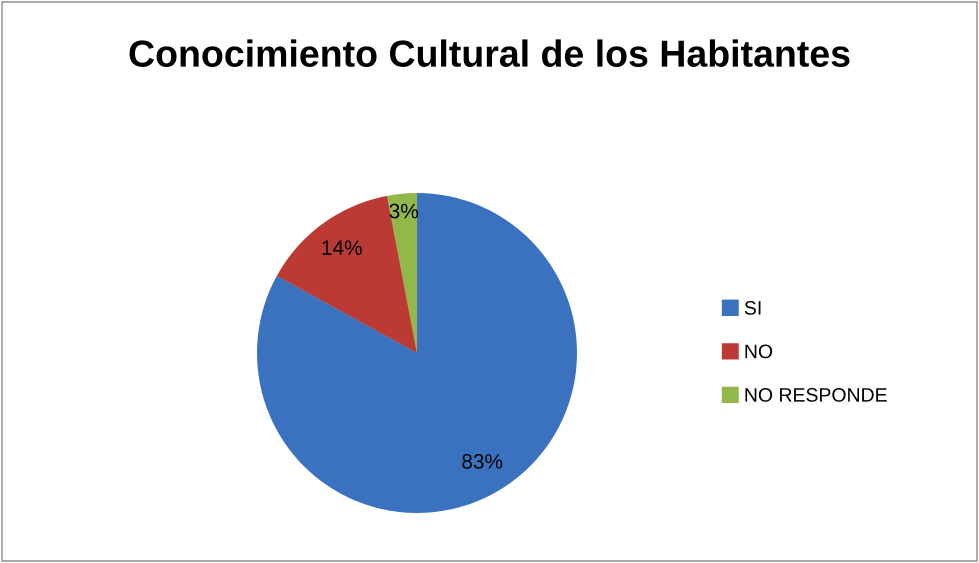 The width and height of the screenshot is (979, 563). I want to click on data-label: 83%, so click(482, 461).